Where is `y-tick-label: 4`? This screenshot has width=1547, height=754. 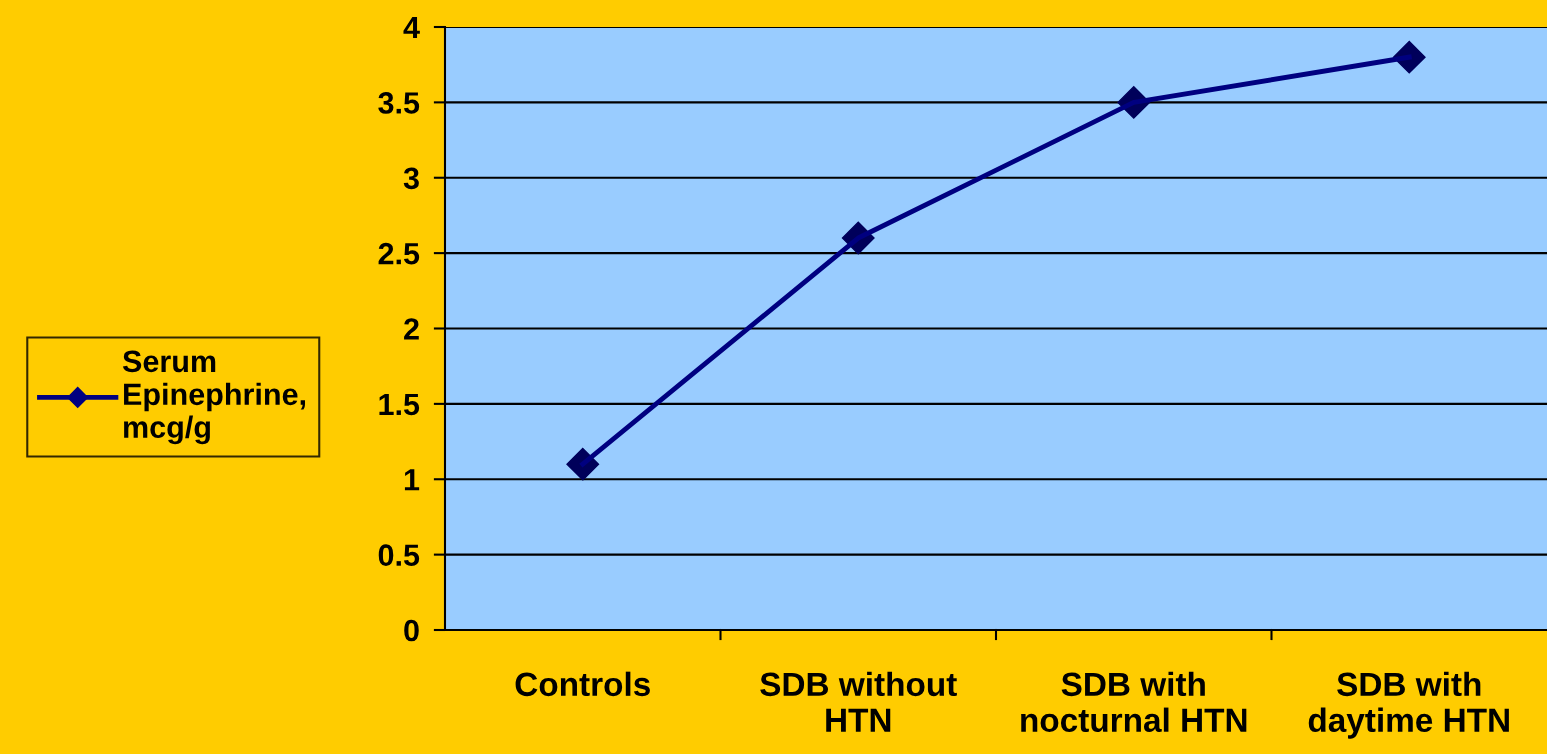
y-tick-label: 4 is located at coordinates (411, 28).